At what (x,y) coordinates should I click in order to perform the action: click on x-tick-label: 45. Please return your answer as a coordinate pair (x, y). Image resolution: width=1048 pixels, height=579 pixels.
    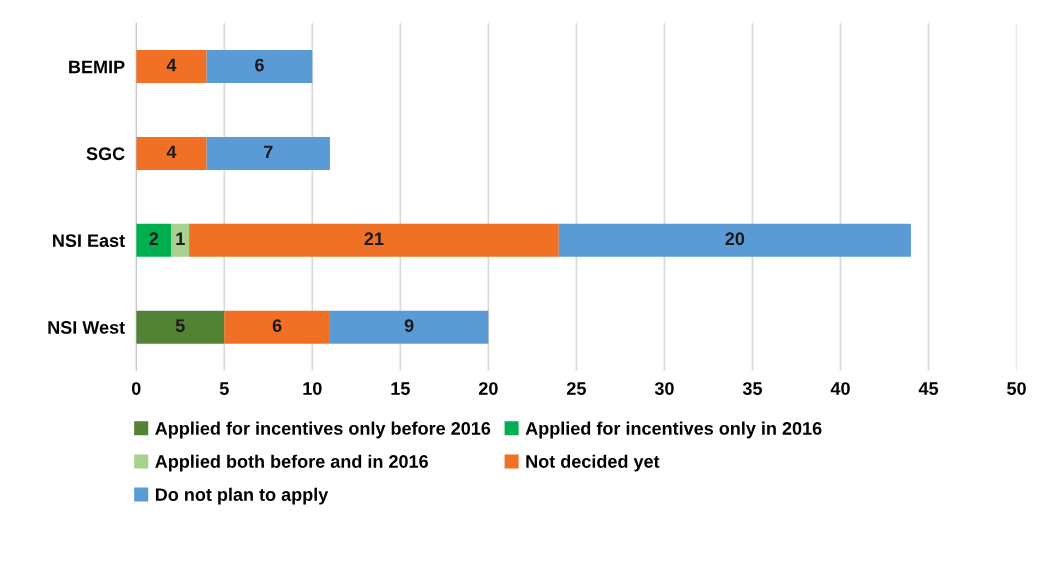
    Looking at the image, I should click on (928, 388).